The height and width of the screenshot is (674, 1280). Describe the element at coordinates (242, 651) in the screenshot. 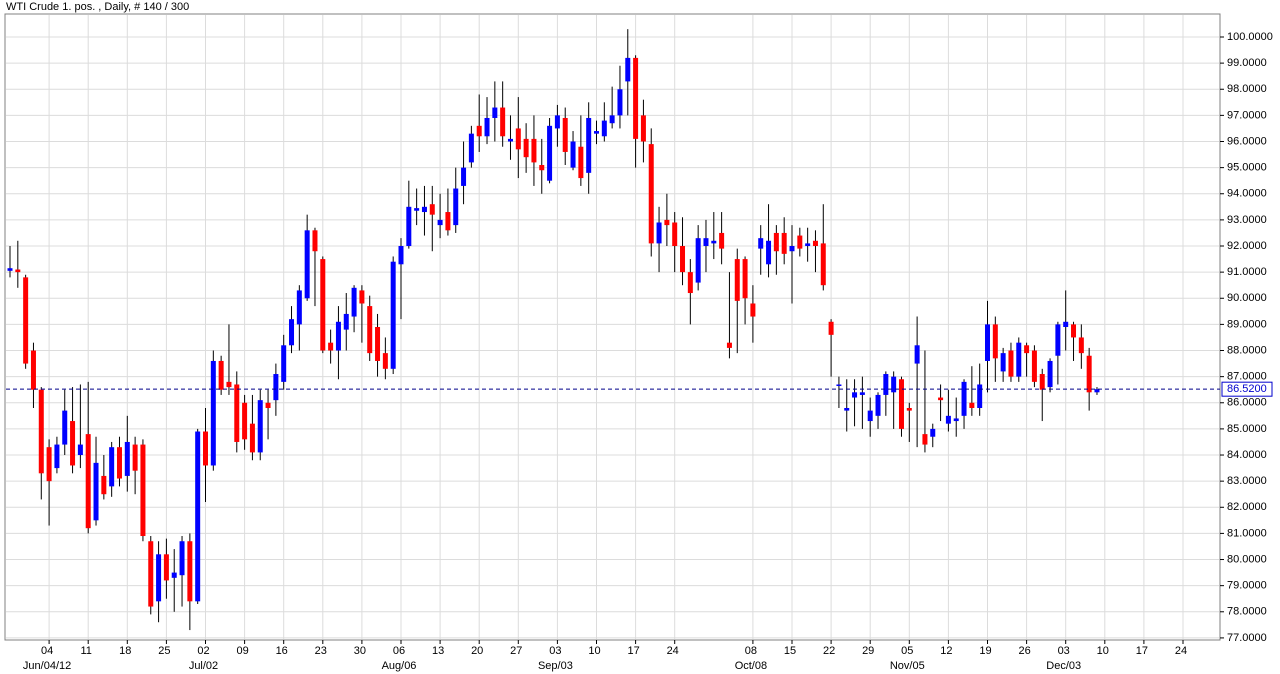

I see `x-tick-label: 09` at that location.